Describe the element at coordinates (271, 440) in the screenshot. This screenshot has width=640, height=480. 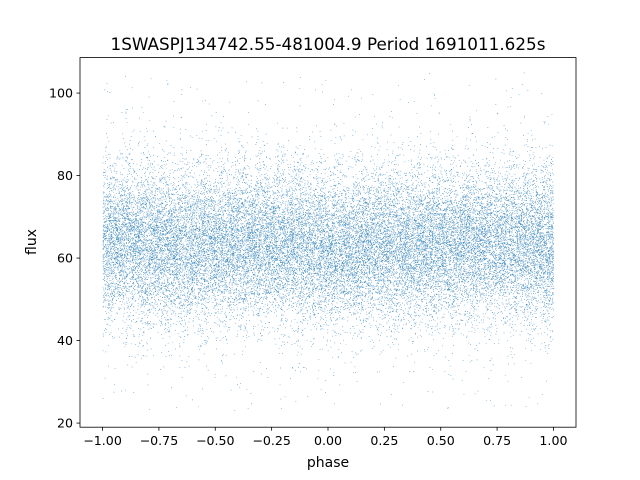
I see `x-tick-label: −0.25` at that location.